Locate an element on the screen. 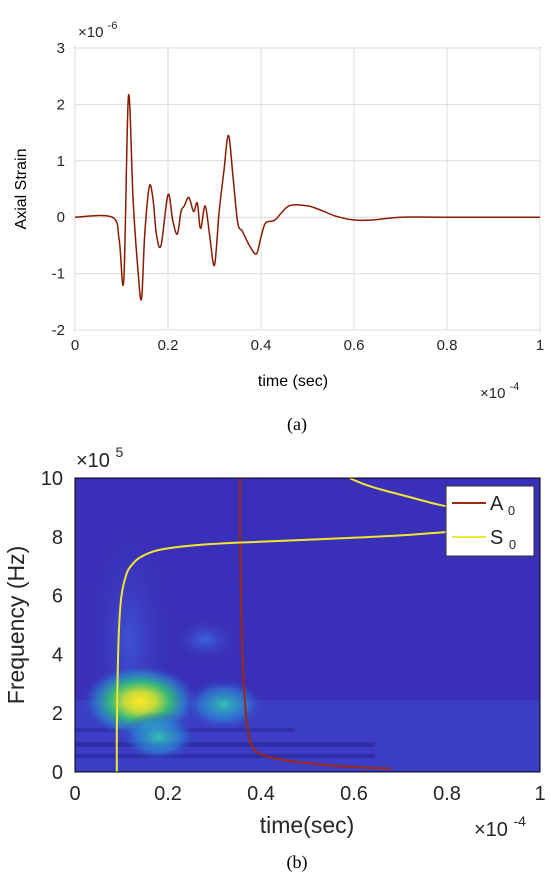 The width and height of the screenshot is (550, 883). y-tick-label-b: 0 is located at coordinates (57, 773).